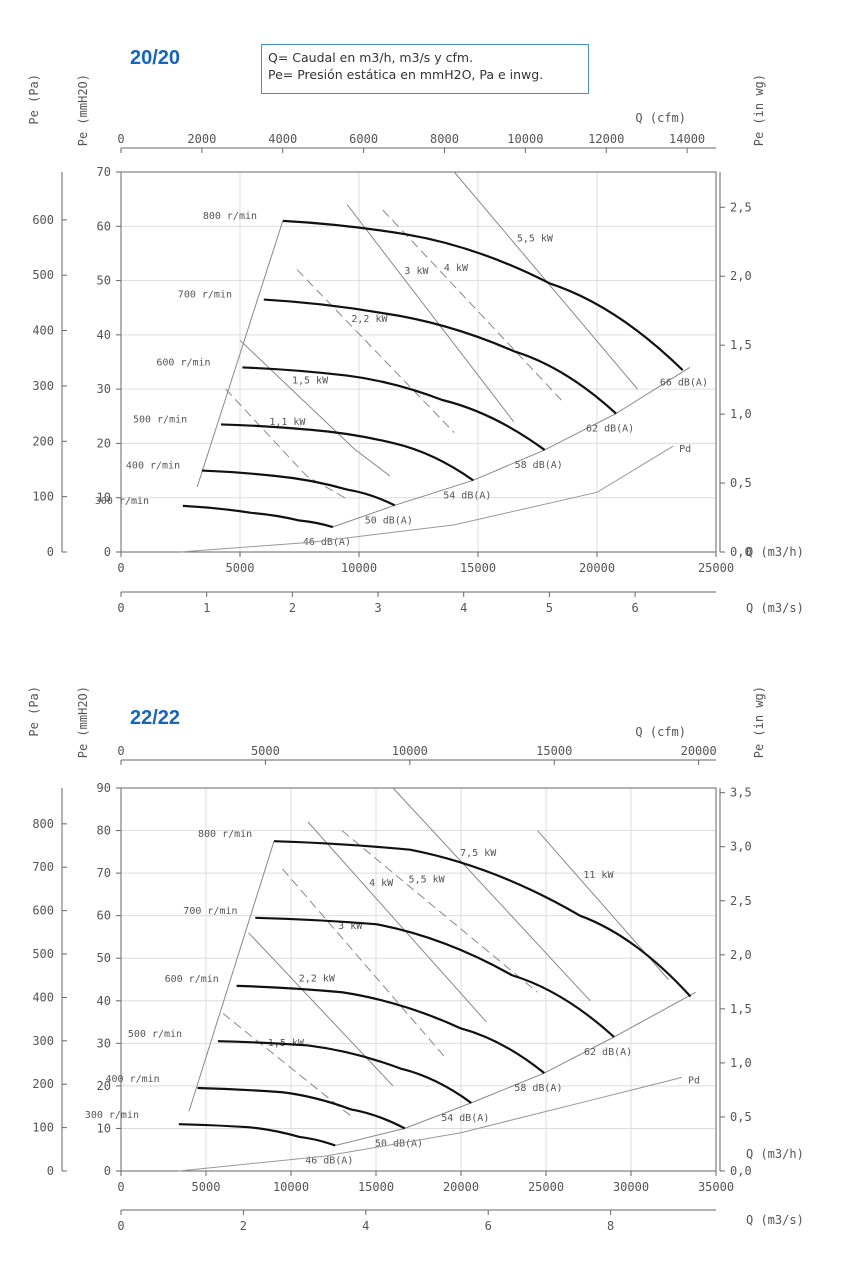 The height and width of the screenshot is (1272, 850). What do you see at coordinates (104, 281) in the screenshot?
I see `tick-label-mmh2o: 50` at bounding box center [104, 281].